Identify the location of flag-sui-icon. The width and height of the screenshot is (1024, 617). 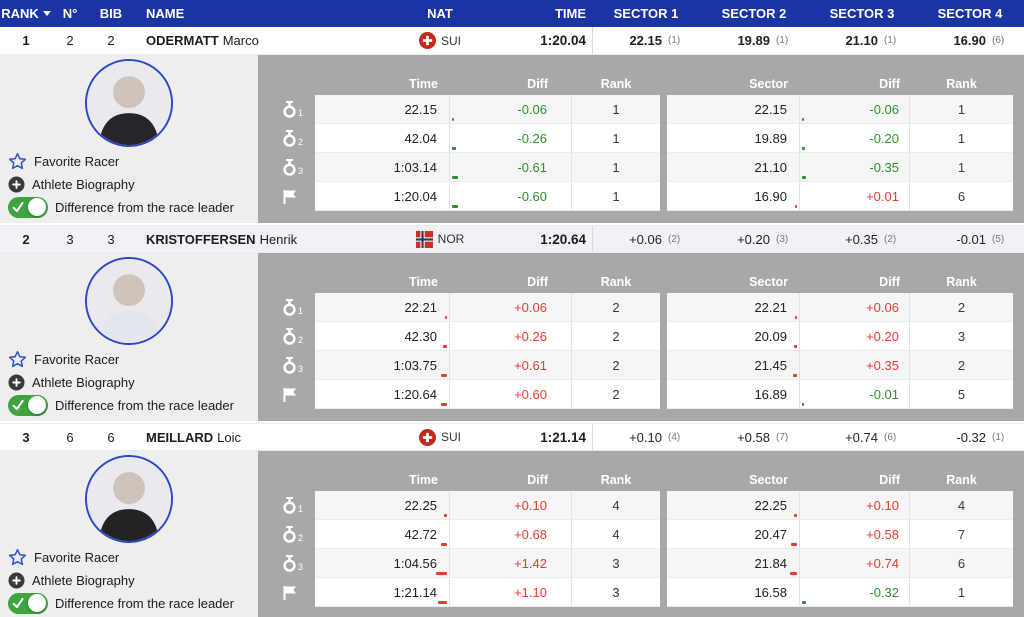
(427, 40).